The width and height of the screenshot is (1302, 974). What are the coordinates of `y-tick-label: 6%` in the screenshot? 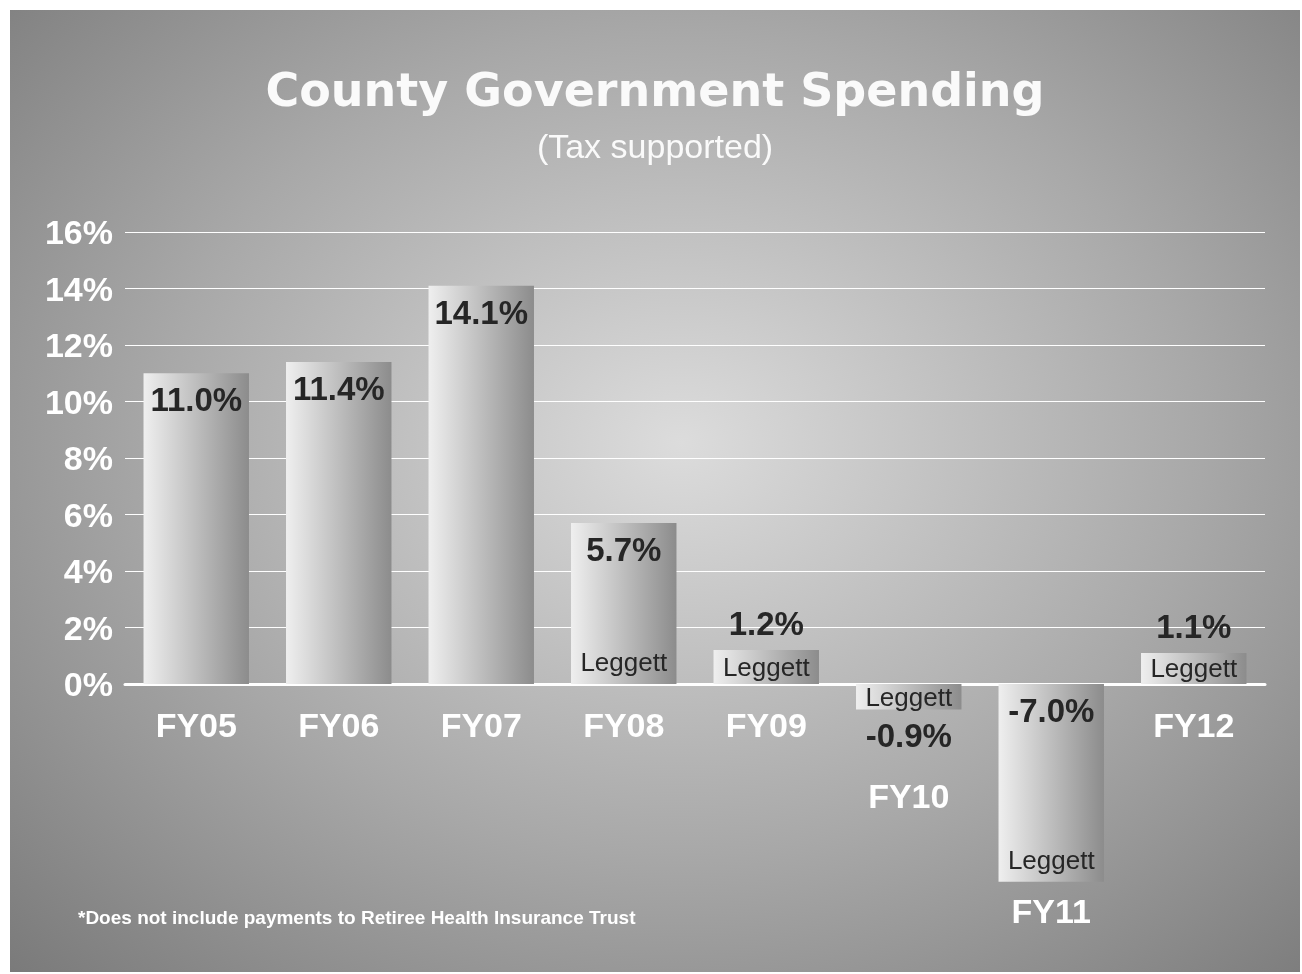 It's located at (88, 514).